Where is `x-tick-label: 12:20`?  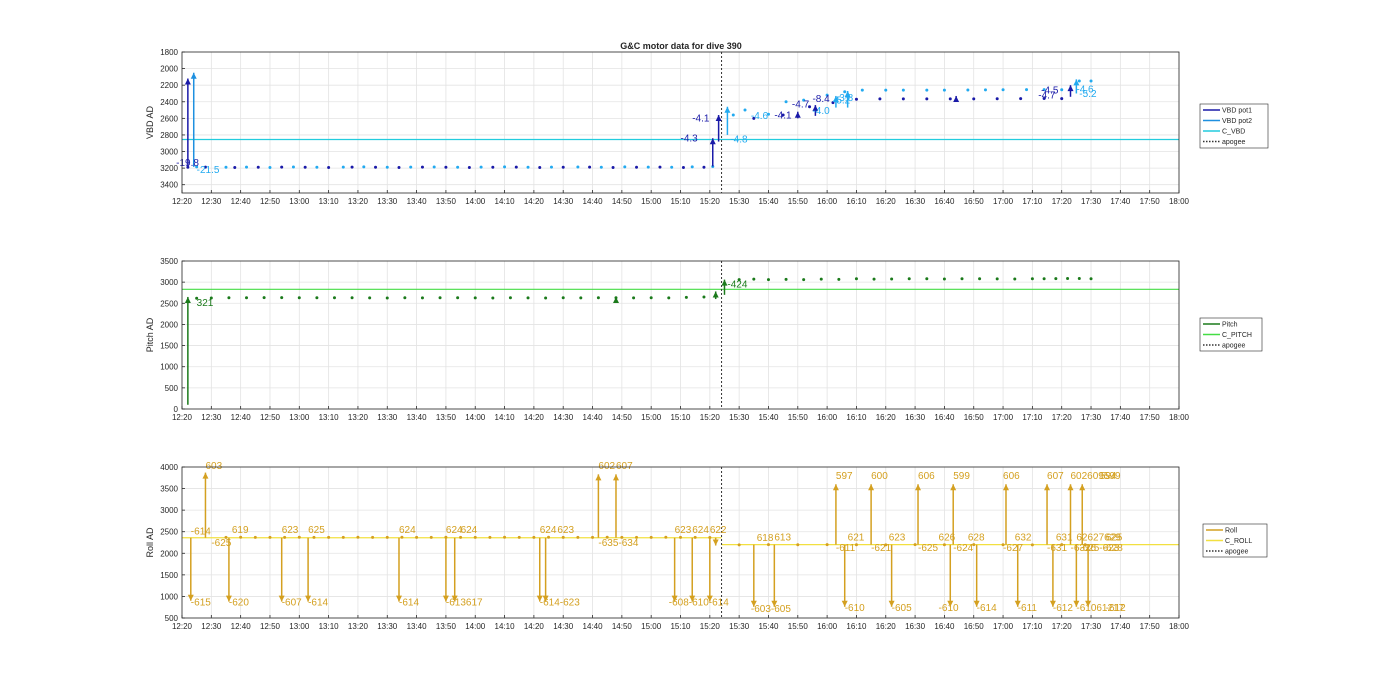 x-tick-label: 12:20 is located at coordinates (182, 417).